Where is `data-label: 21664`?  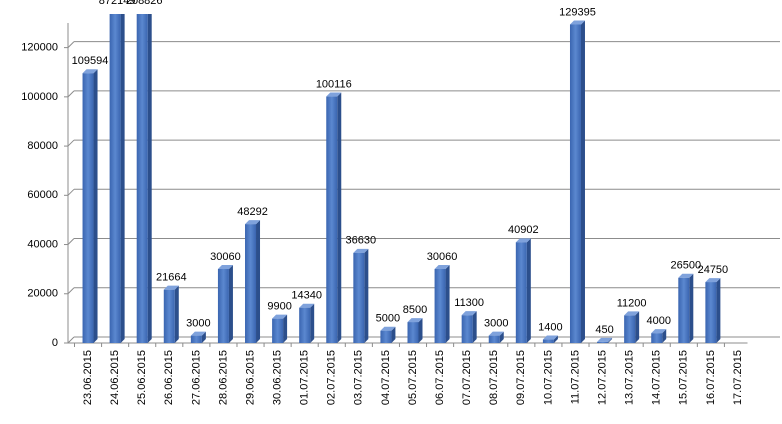 data-label: 21664 is located at coordinates (171, 278).